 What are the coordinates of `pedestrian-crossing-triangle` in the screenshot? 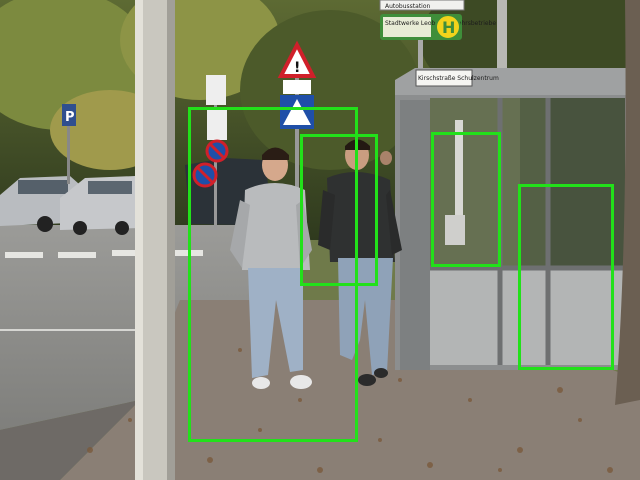 It's located at (297, 112).